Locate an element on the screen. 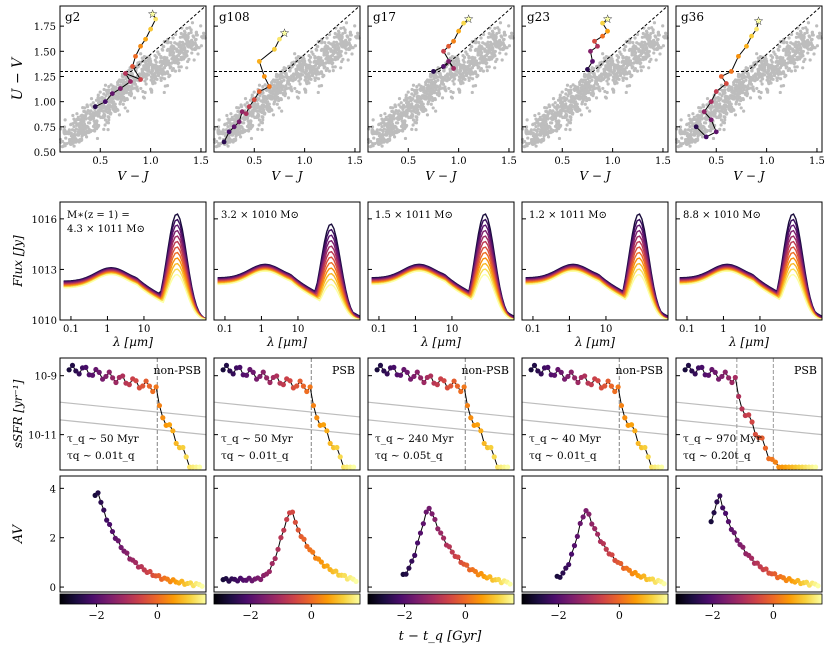 The image size is (830, 645). uvj-xtick-label: 1.0 is located at coordinates (613, 161).